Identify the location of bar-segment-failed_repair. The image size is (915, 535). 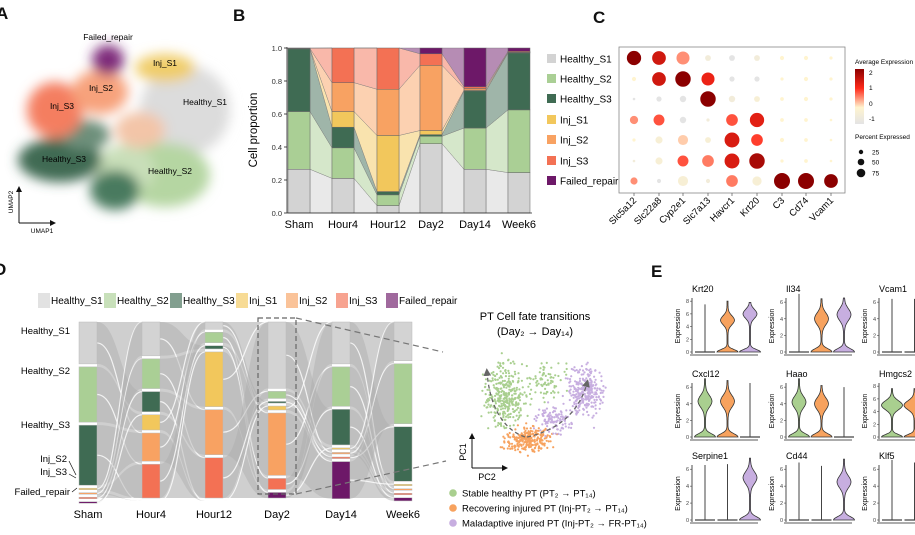
(519, 49).